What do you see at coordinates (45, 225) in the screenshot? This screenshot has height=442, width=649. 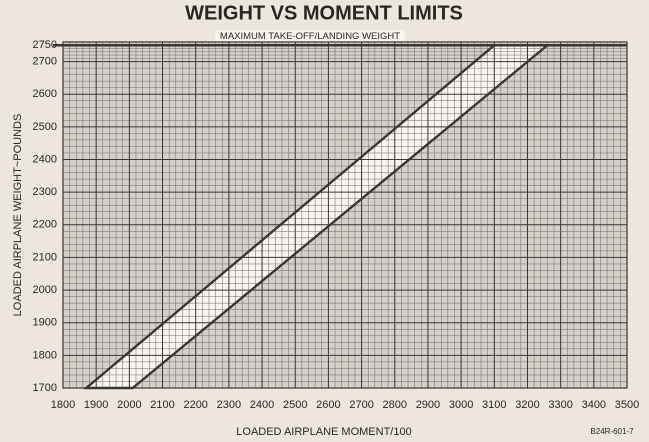 I see `y-tick-label: 2200` at bounding box center [45, 225].